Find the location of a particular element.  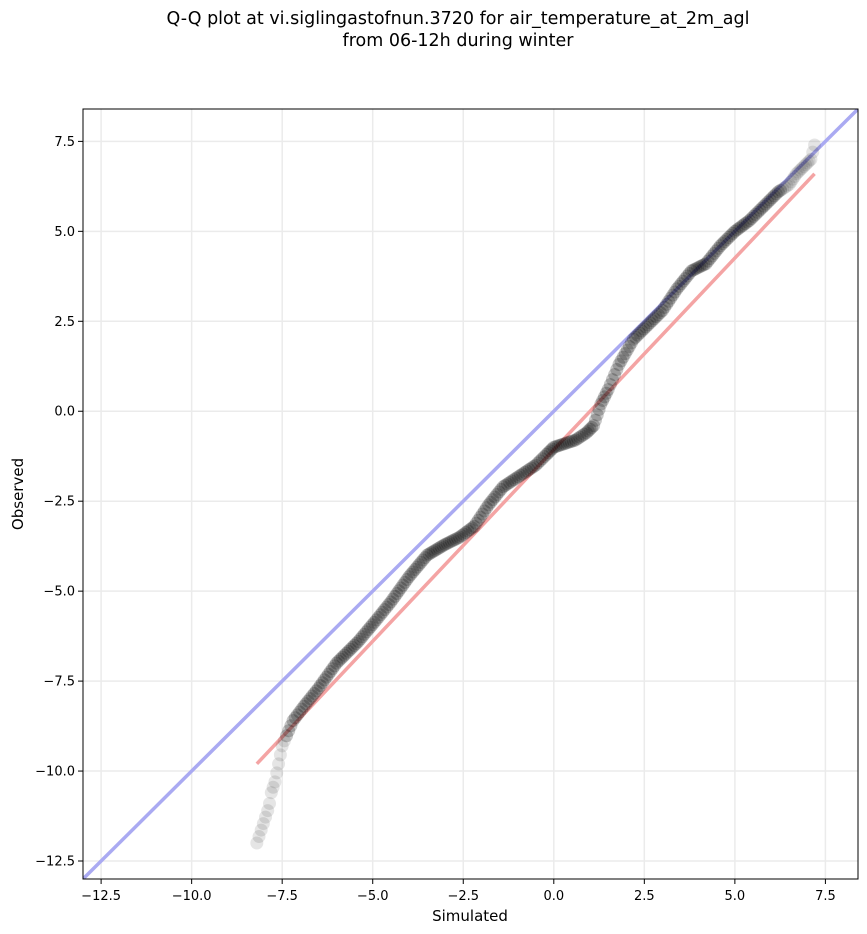

x-tick-label-6: 2.5 is located at coordinates (644, 896).